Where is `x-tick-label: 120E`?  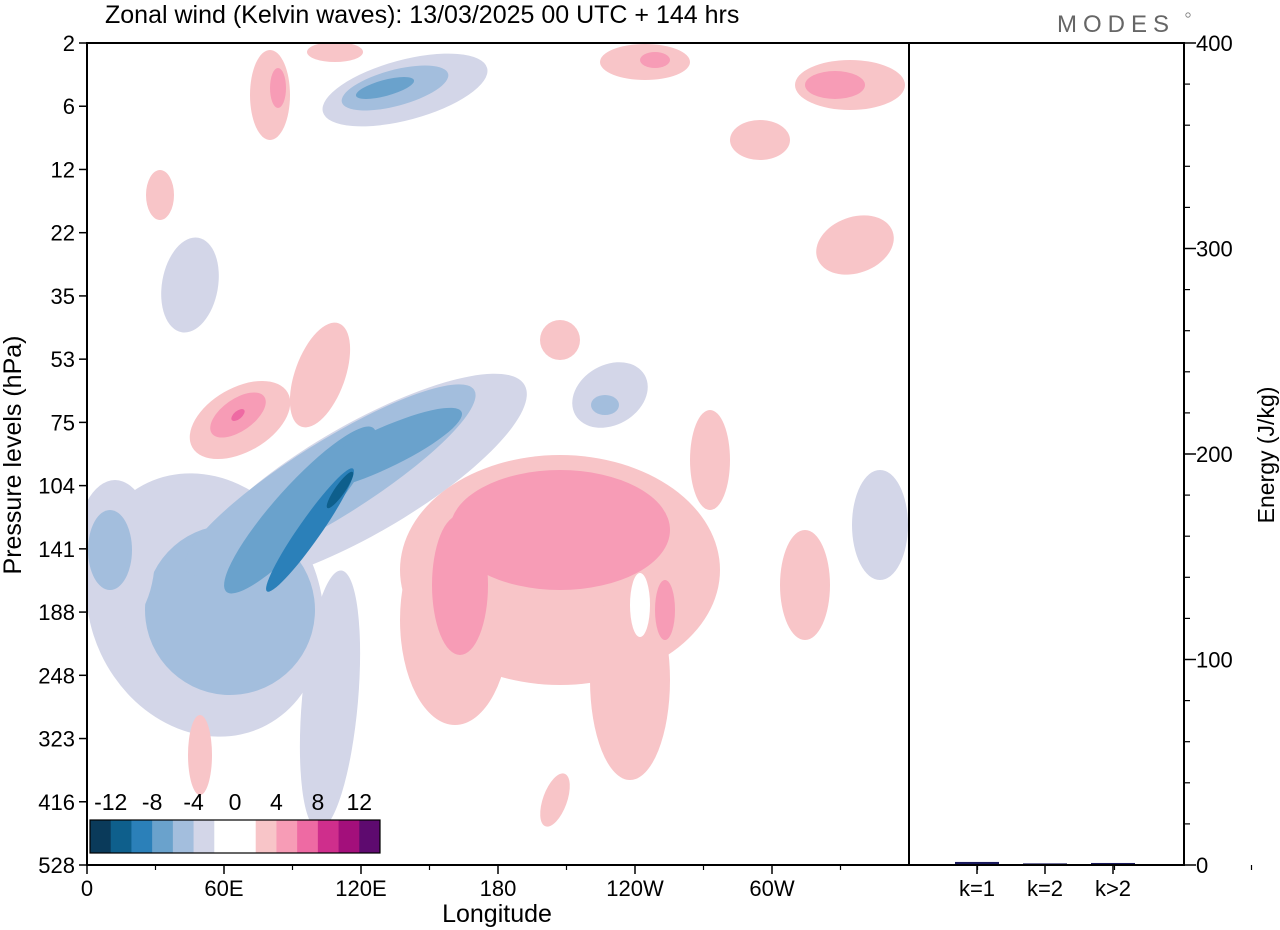
x-tick-label: 120E is located at coordinates (360, 888).